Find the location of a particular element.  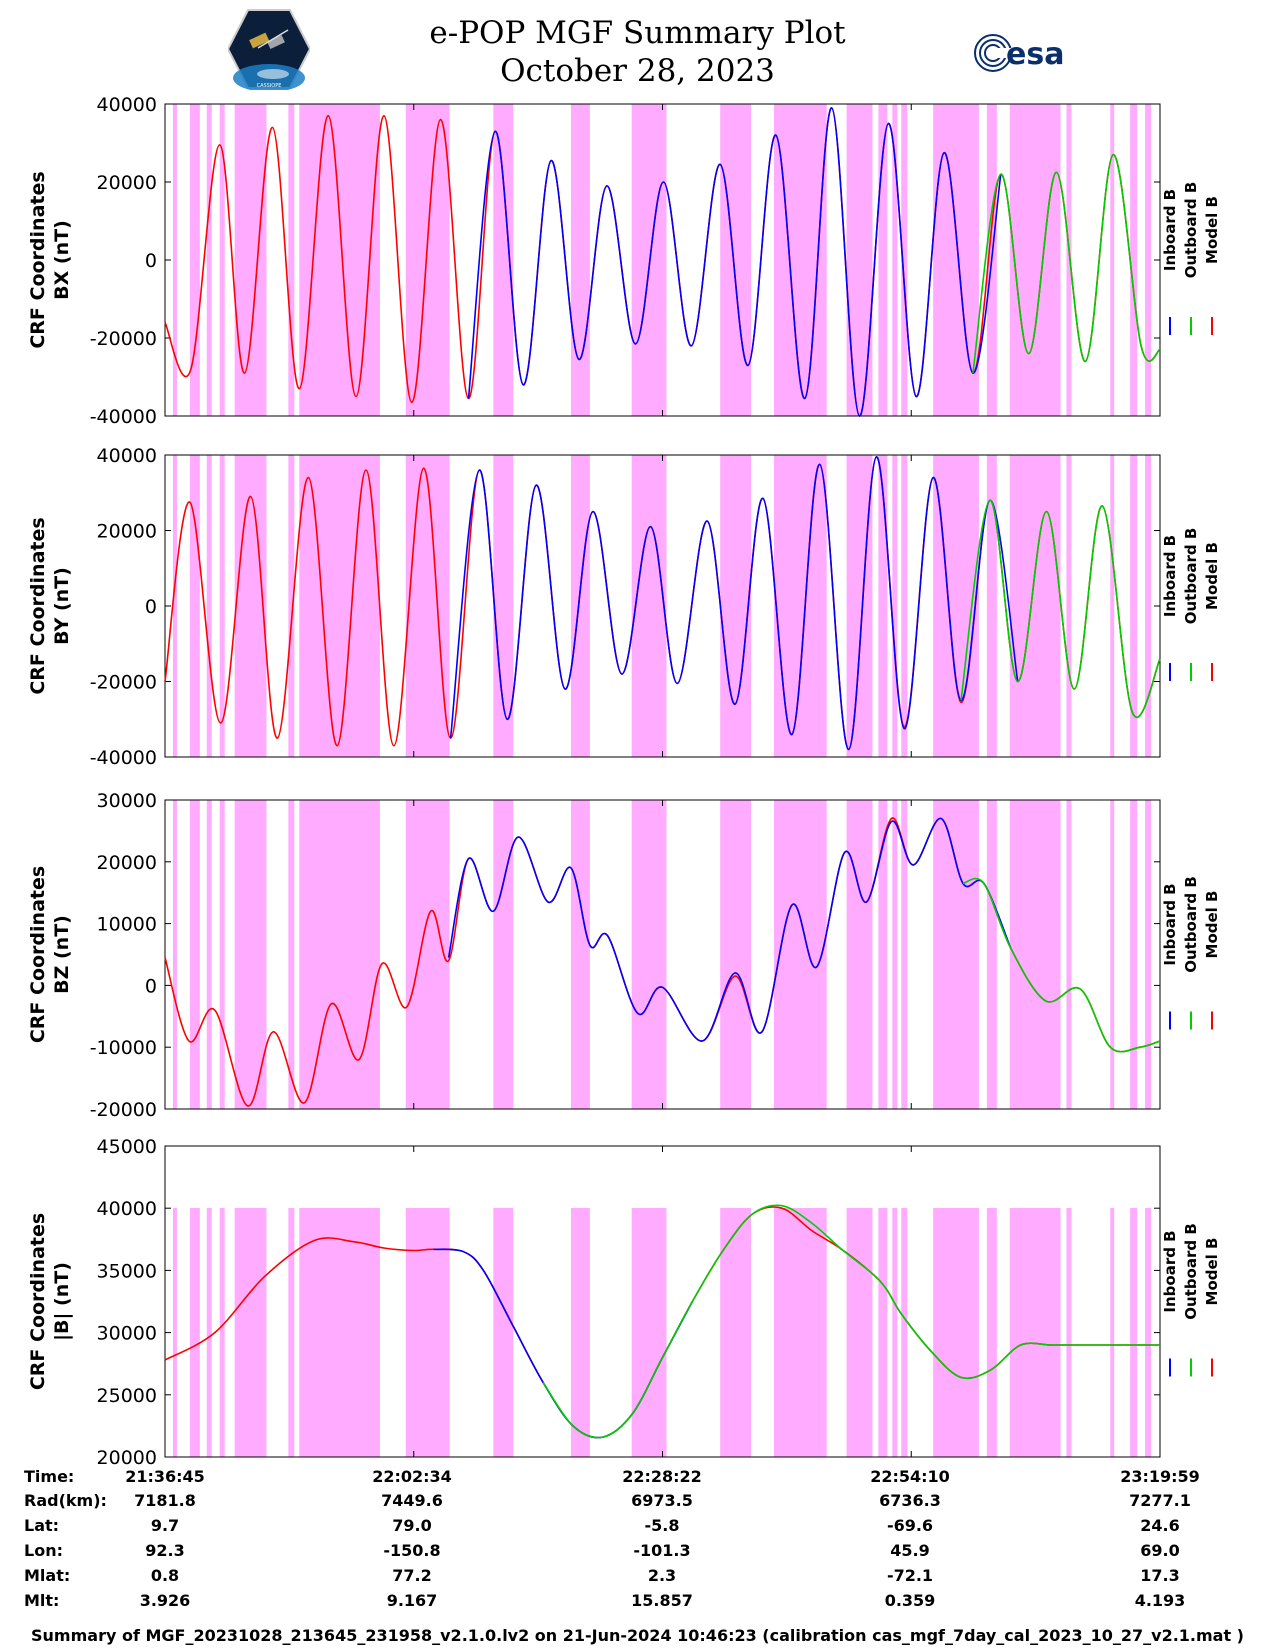

y-axis-label: CRF Coordinates is located at coordinates (38, 954).